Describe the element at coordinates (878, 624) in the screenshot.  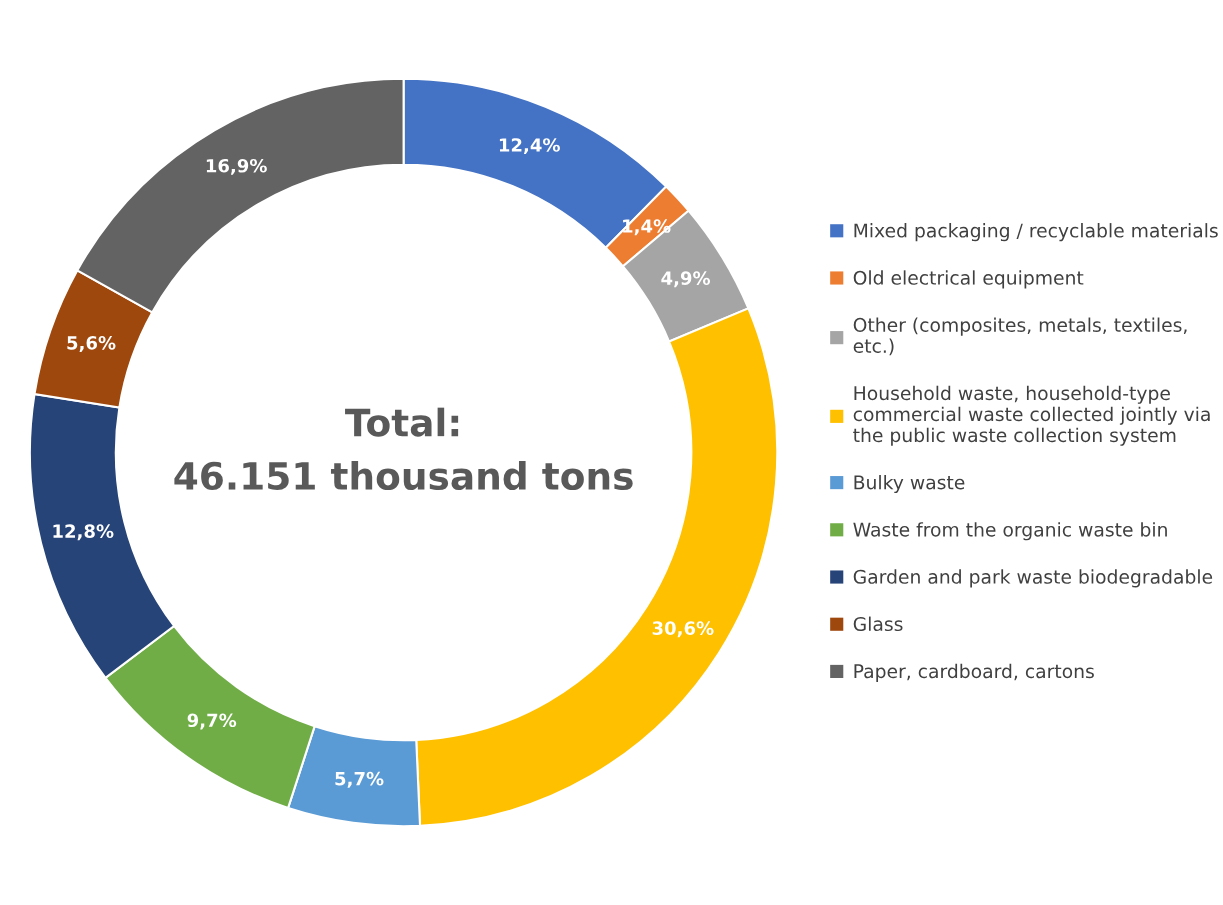
I see `legend-label: Glass` at that location.